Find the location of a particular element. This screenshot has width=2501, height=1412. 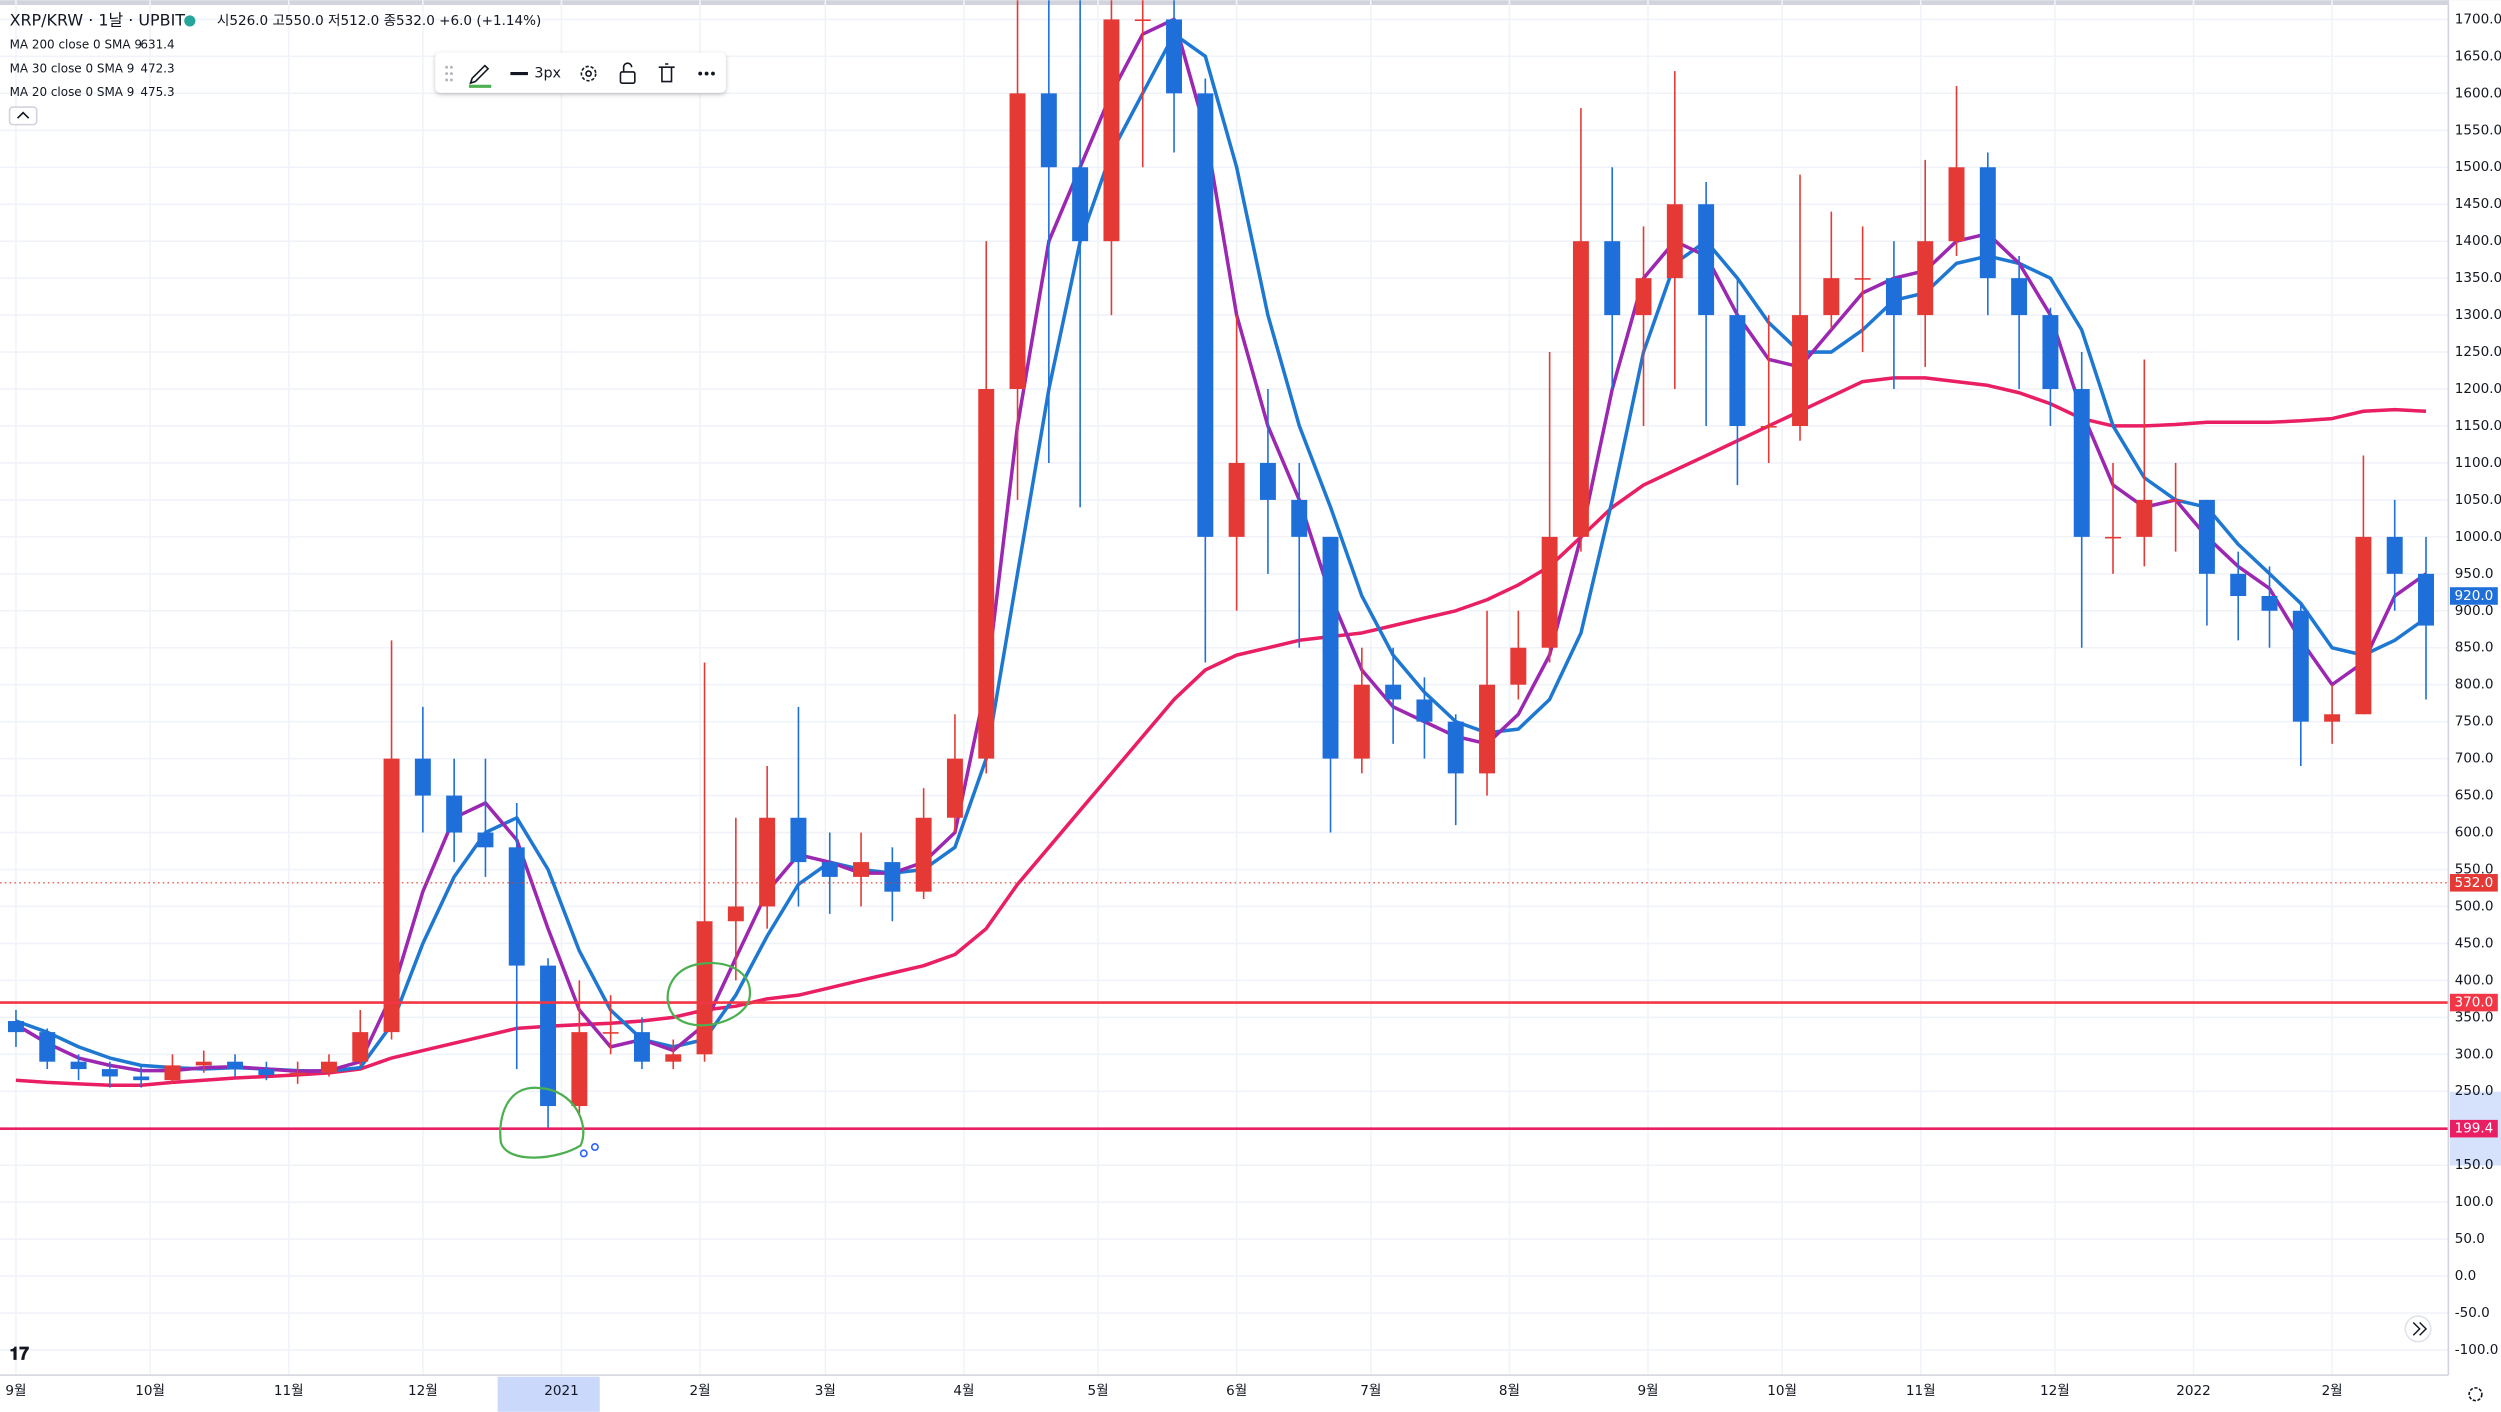

collapse-button is located at coordinates (23, 116).